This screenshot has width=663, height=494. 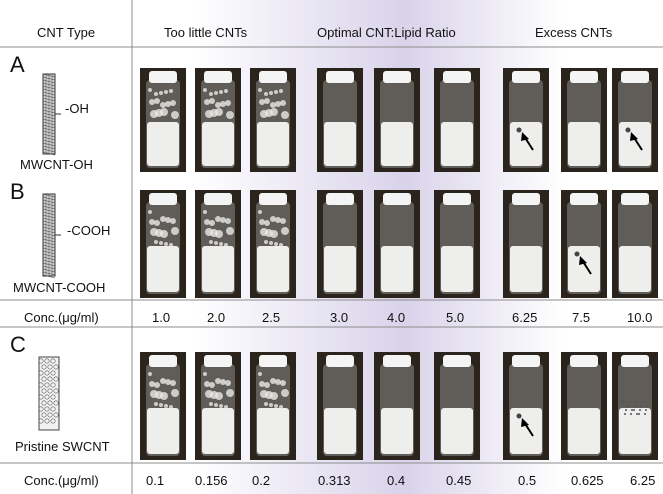 I want to click on nanotube-drawings, so click(x=49, y=252).